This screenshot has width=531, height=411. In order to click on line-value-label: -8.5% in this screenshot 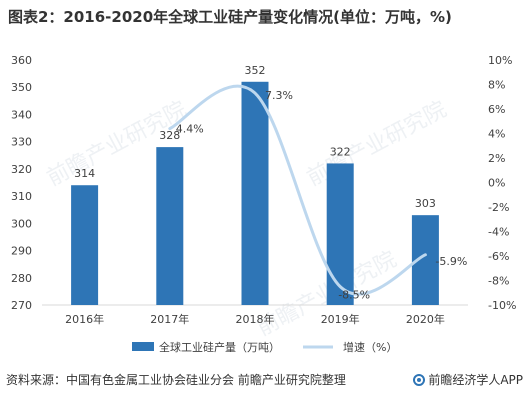, I will do `click(354, 295)`.